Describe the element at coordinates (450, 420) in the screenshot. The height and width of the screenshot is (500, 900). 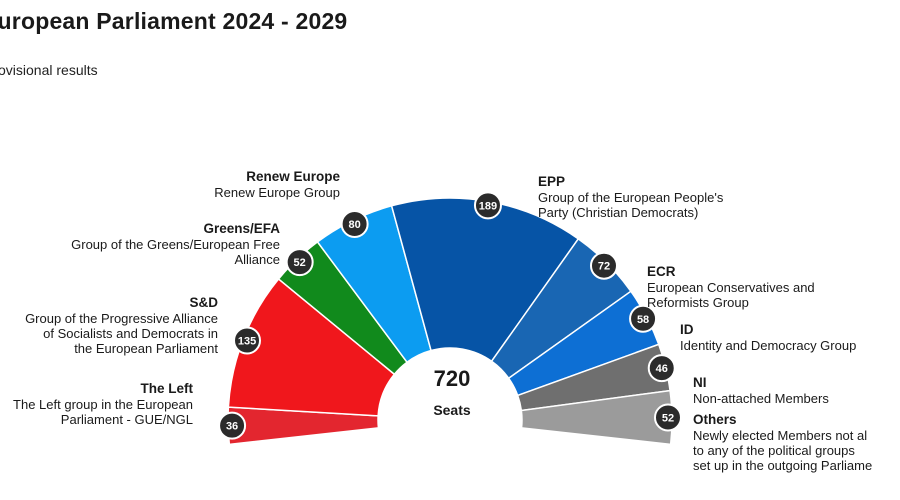
I see `center-hole` at that location.